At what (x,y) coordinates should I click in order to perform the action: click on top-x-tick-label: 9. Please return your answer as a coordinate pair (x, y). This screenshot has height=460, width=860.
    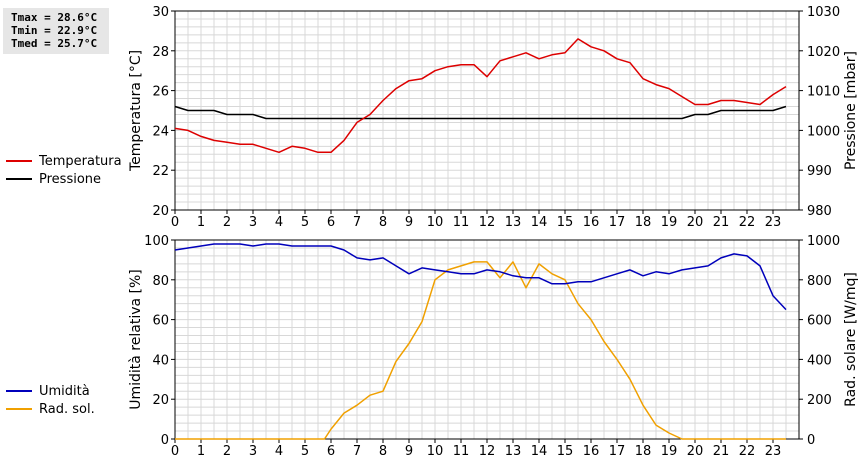
    Looking at the image, I should click on (409, 222).